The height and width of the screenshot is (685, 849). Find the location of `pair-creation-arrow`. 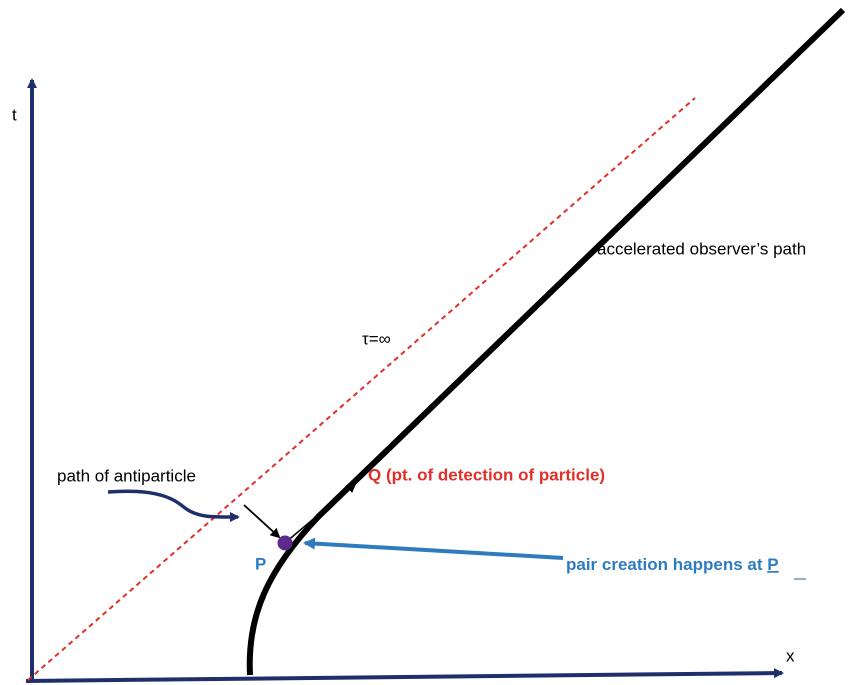

pair-creation-arrow is located at coordinates (433, 548).